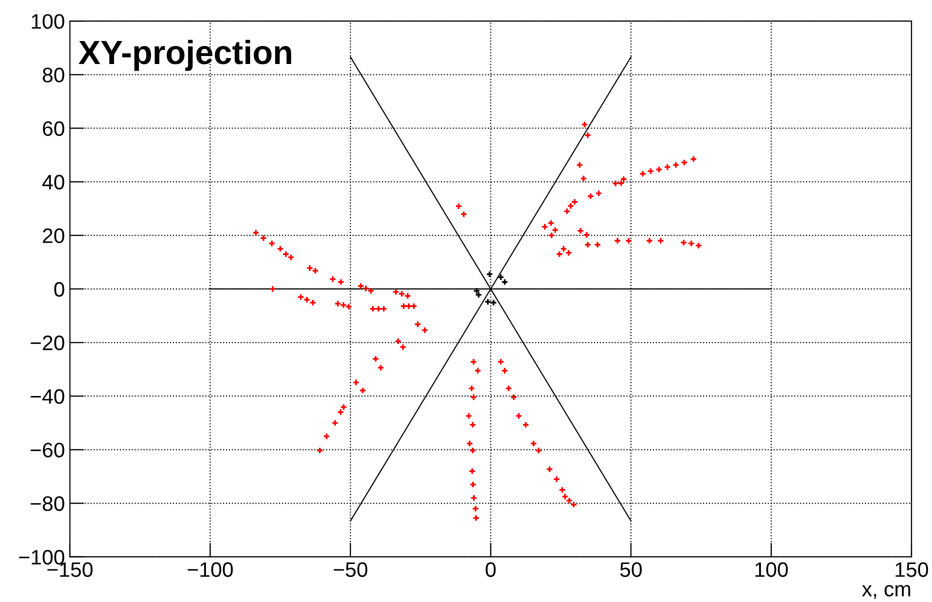  I want to click on y-tick-label: −60, so click(47, 450).